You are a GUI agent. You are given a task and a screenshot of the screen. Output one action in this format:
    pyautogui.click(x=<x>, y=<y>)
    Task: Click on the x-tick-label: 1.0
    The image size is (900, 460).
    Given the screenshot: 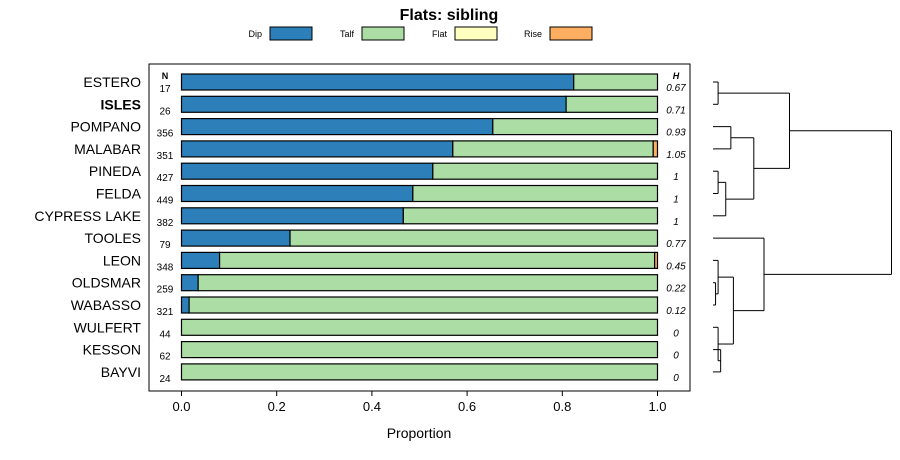 What is the action you would take?
    pyautogui.click(x=657, y=406)
    